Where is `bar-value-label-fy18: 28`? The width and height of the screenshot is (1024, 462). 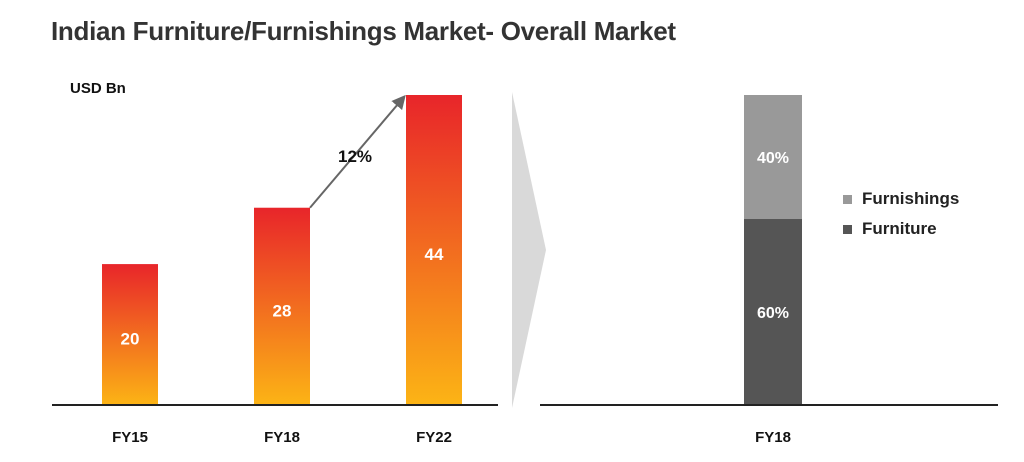 bar-value-label-fy18: 28 is located at coordinates (282, 310).